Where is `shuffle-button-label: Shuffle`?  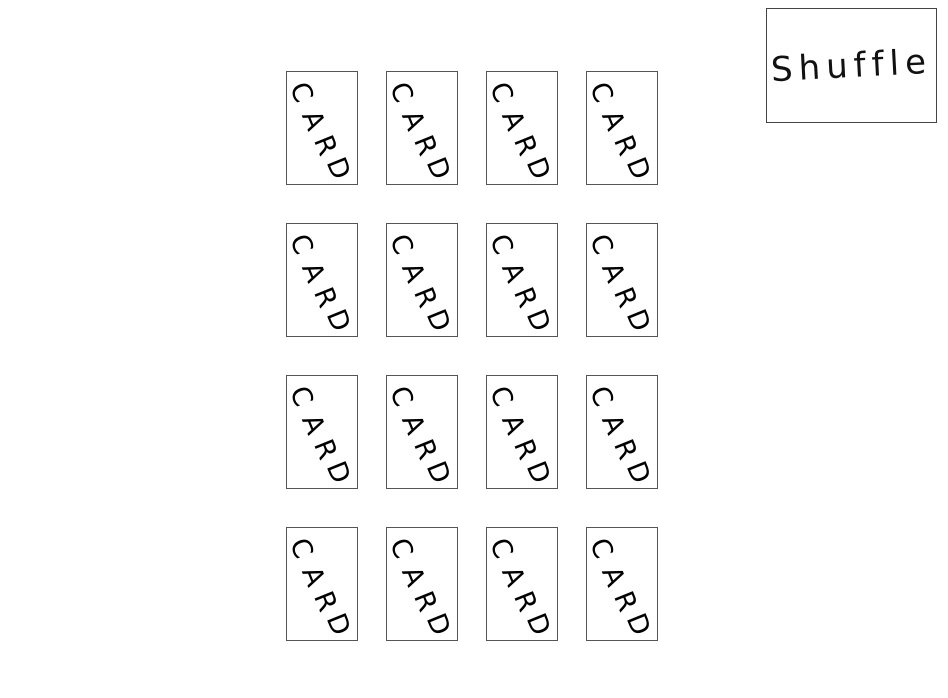
shuffle-button-label: Shuffle is located at coordinates (851, 65).